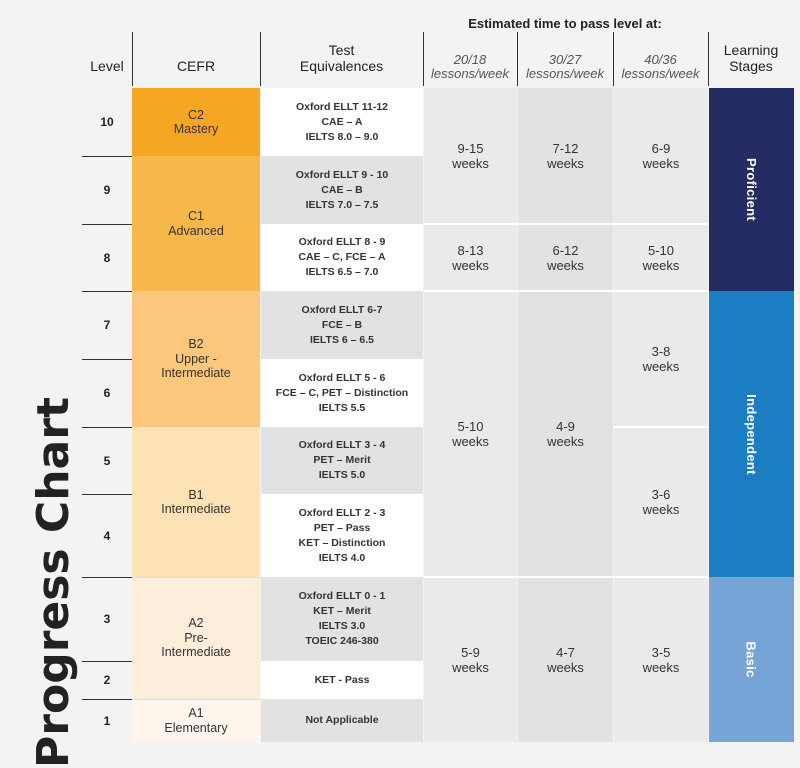  Describe the element at coordinates (342, 680) in the screenshot. I see `test-cell: KET - Pass` at that location.